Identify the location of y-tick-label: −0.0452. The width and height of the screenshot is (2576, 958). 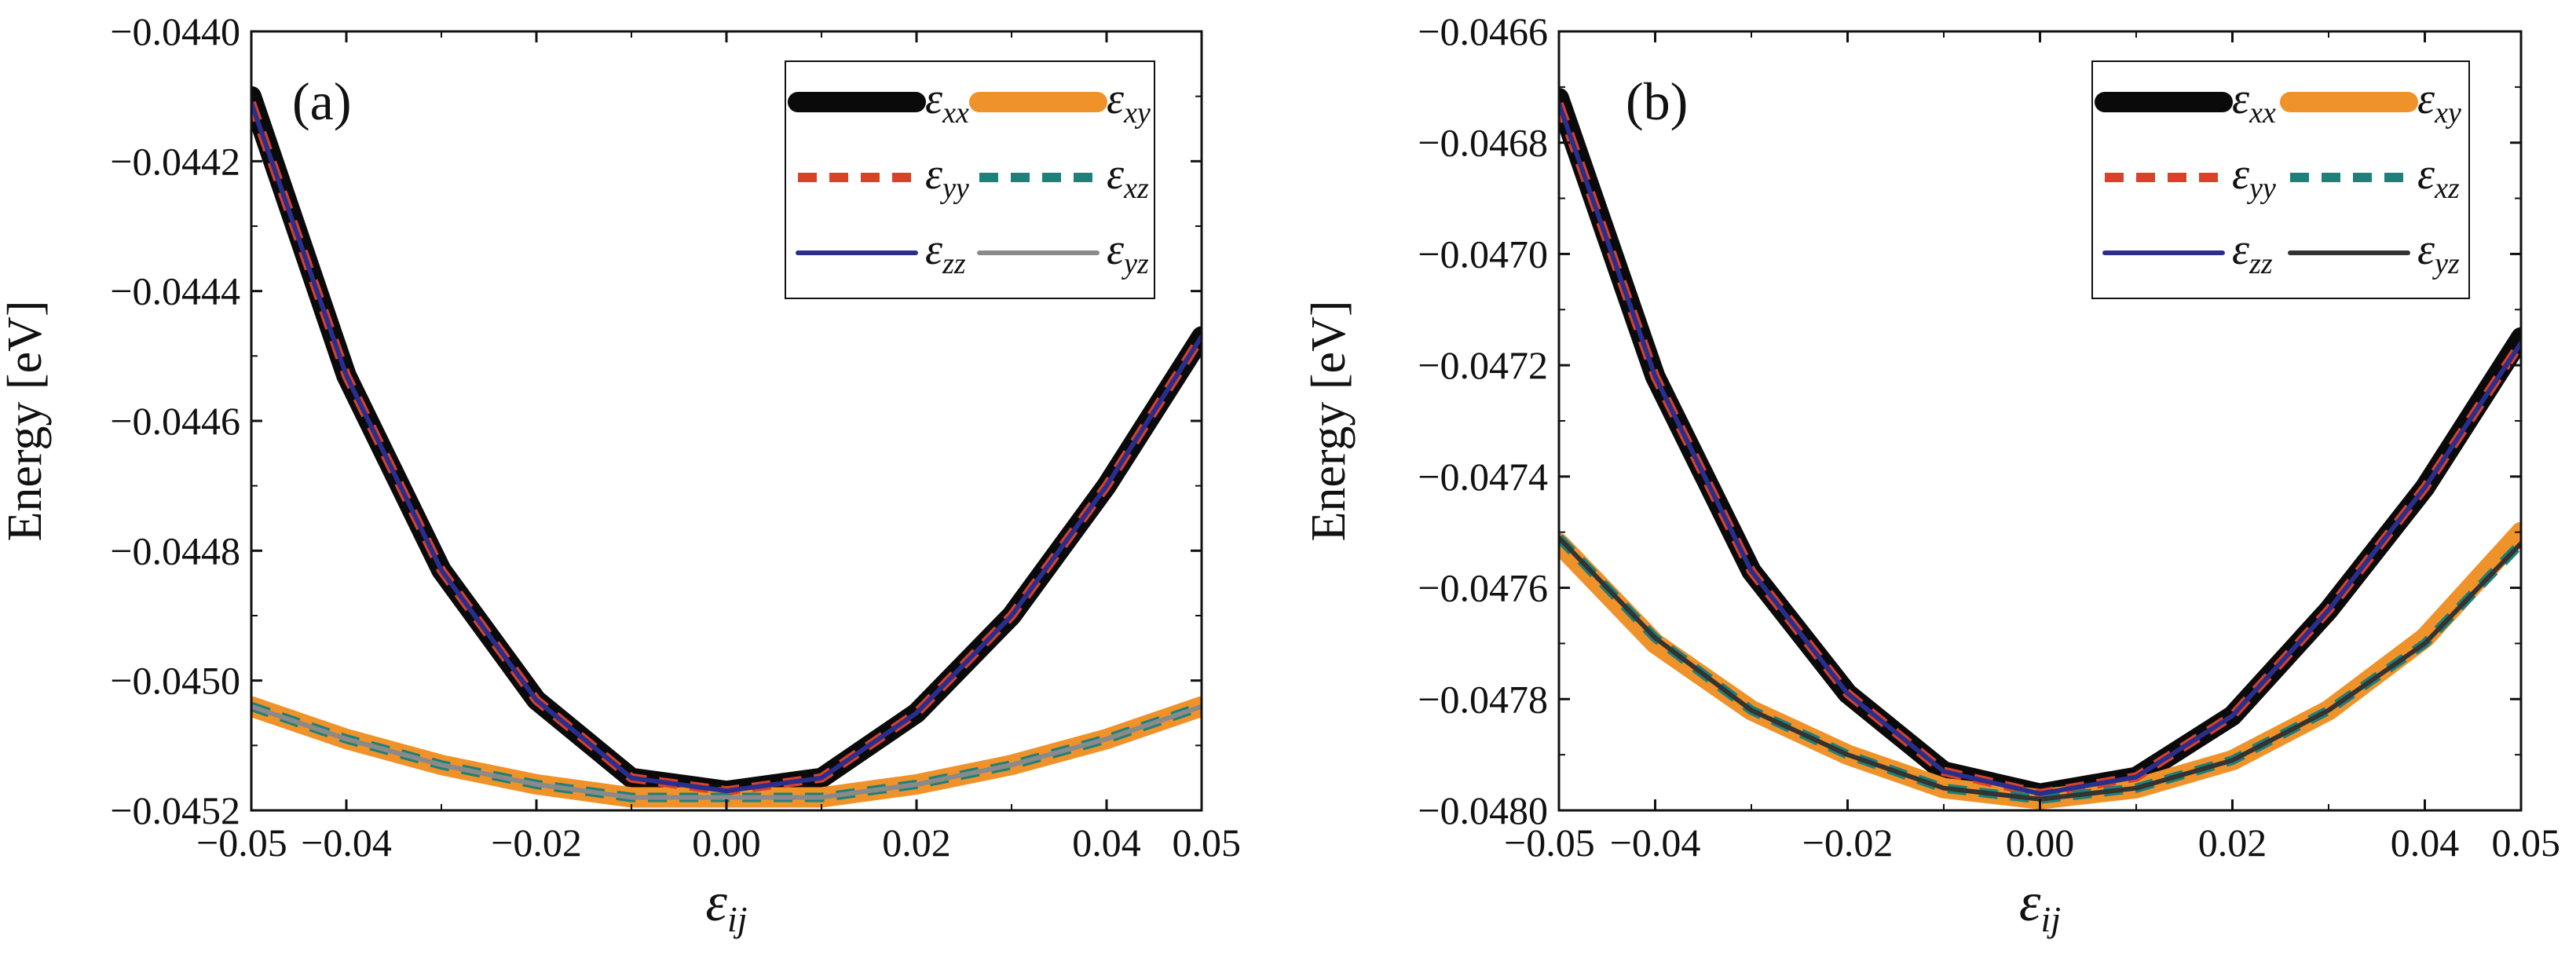
(175, 810).